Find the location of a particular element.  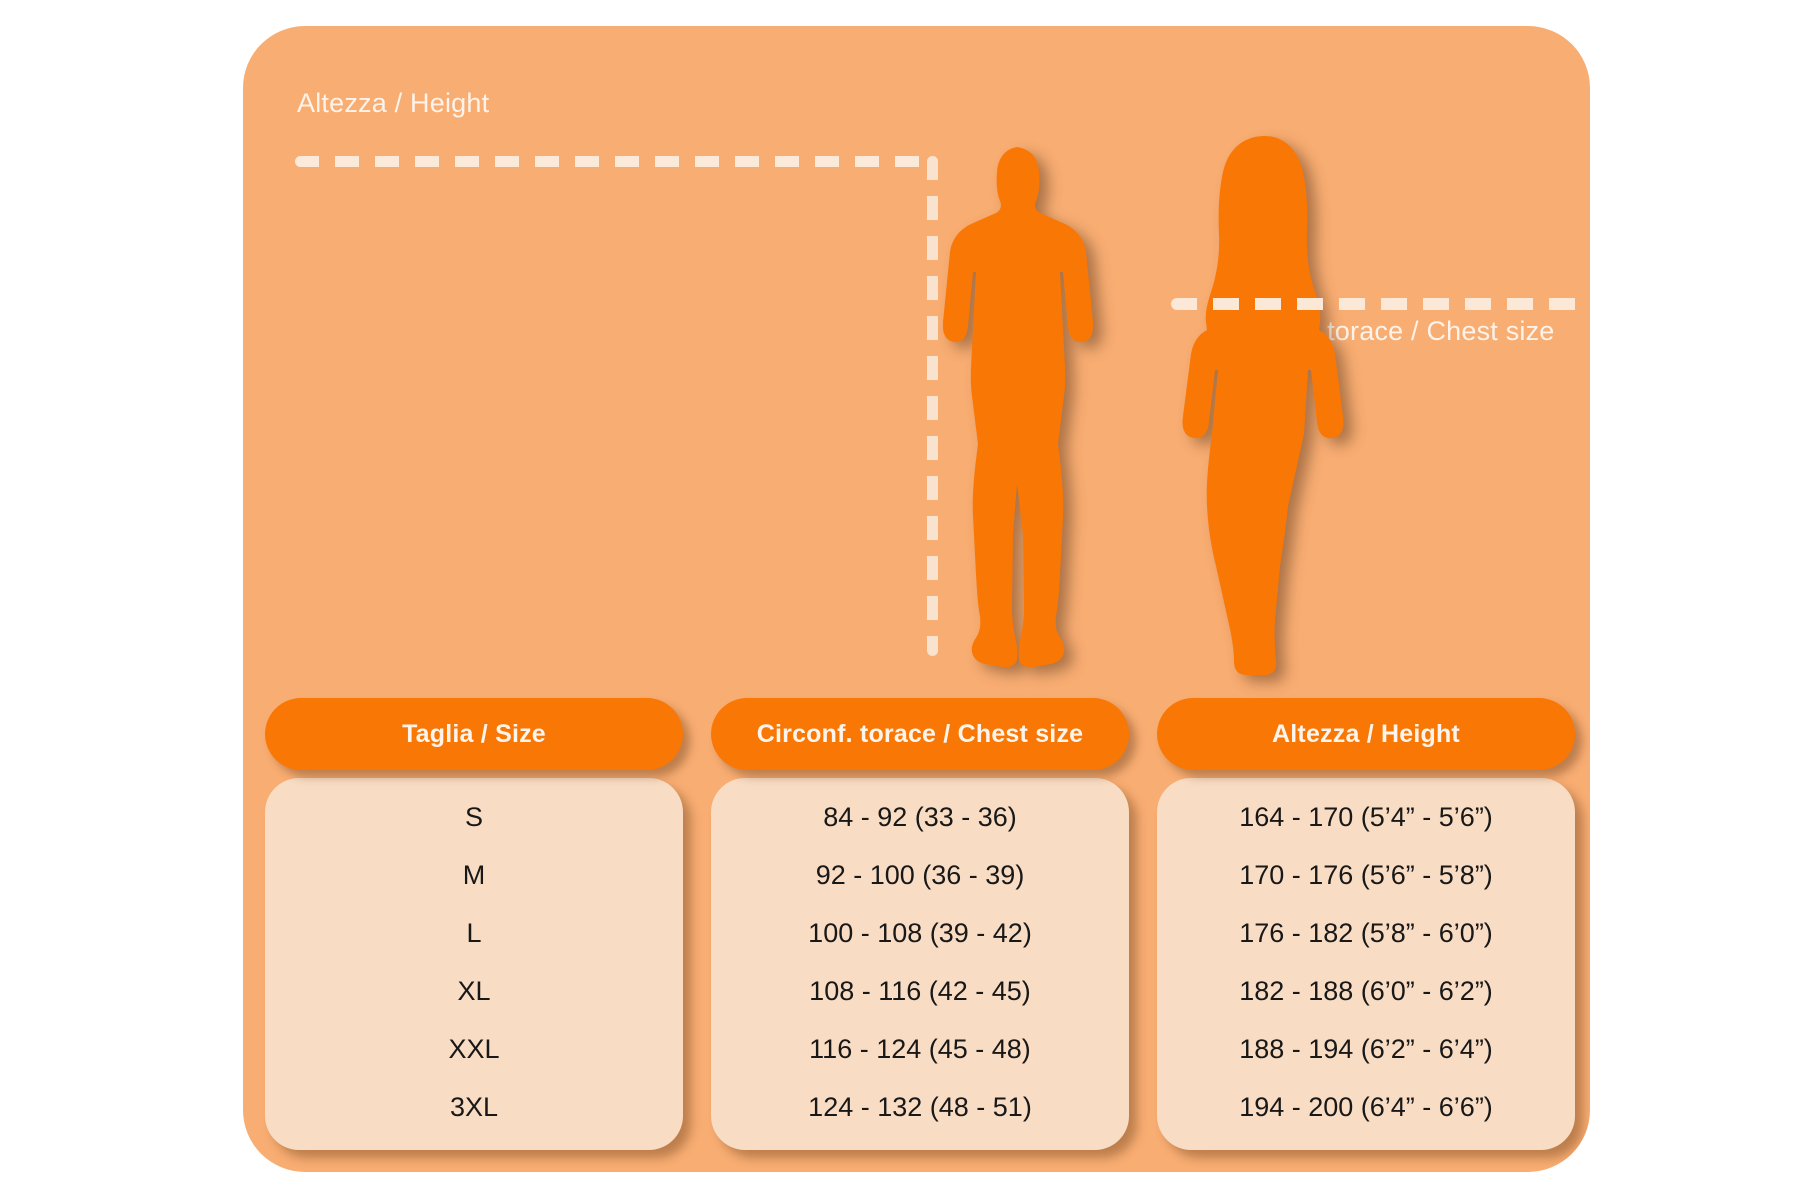

table-cell: S is located at coordinates (473, 816).